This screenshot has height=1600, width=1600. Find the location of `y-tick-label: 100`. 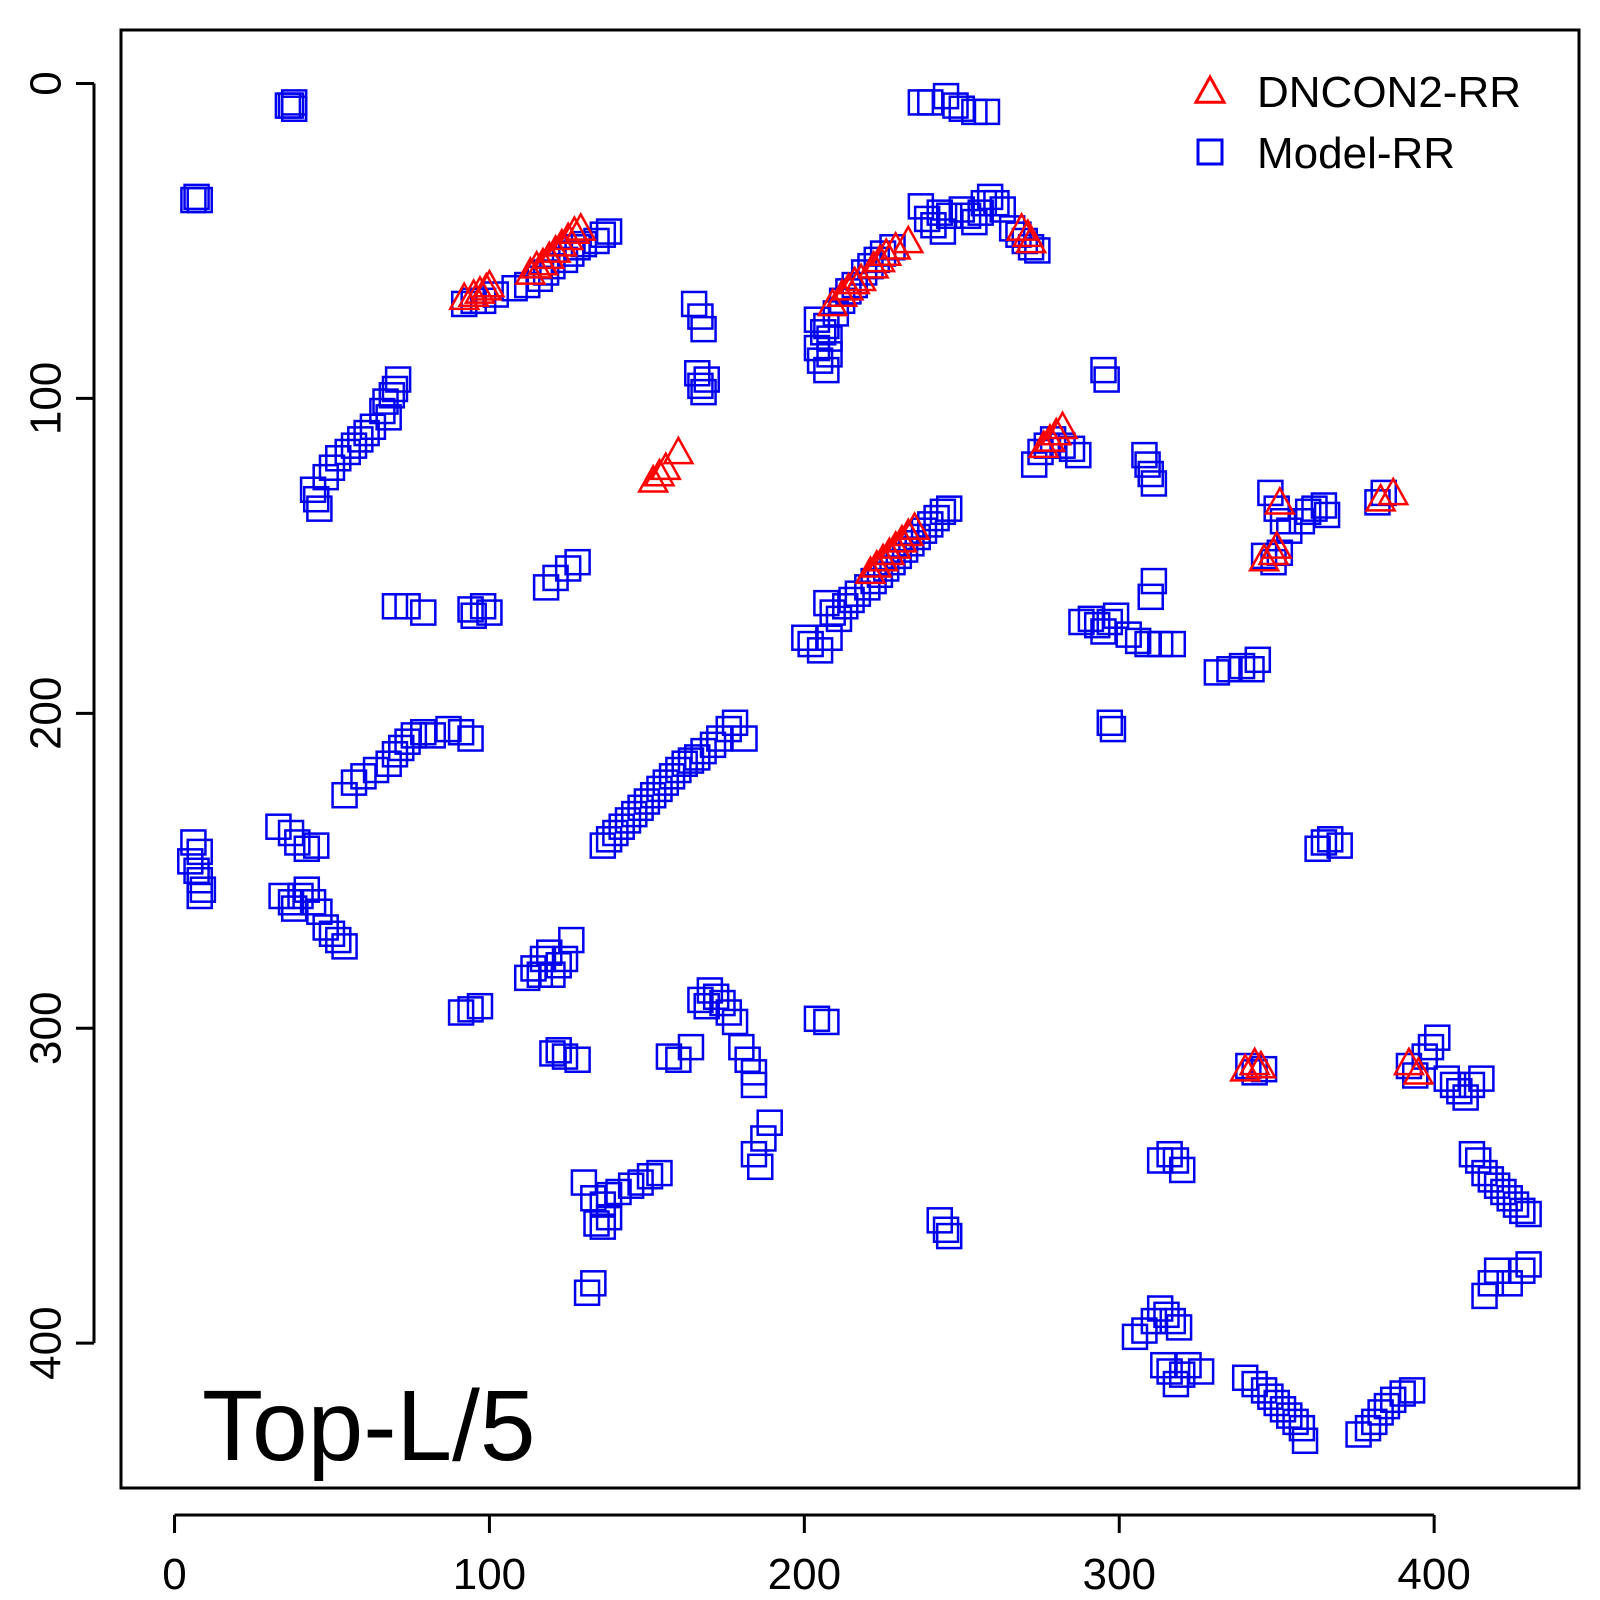

y-tick-label: 100 is located at coordinates (46, 398).